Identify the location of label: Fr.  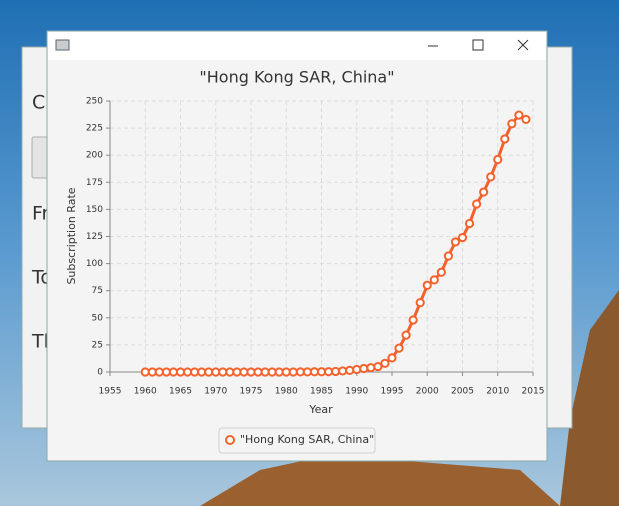
(41, 214).